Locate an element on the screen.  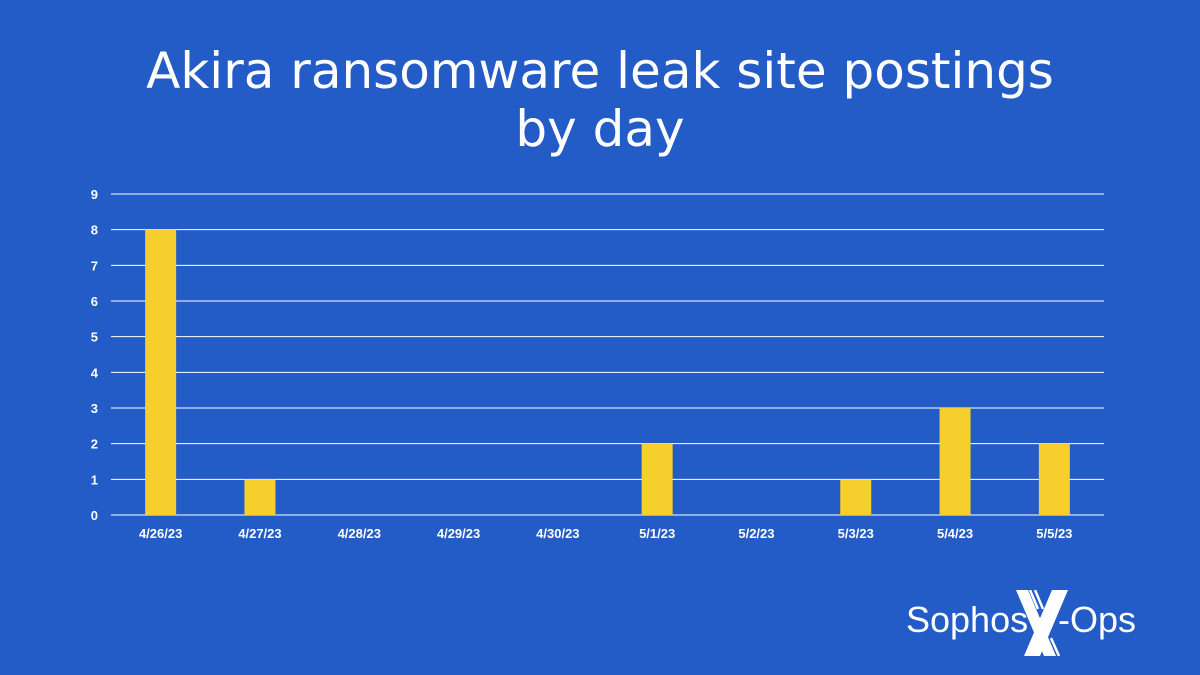
svg-text: -Ops is located at coordinates (1097, 619).